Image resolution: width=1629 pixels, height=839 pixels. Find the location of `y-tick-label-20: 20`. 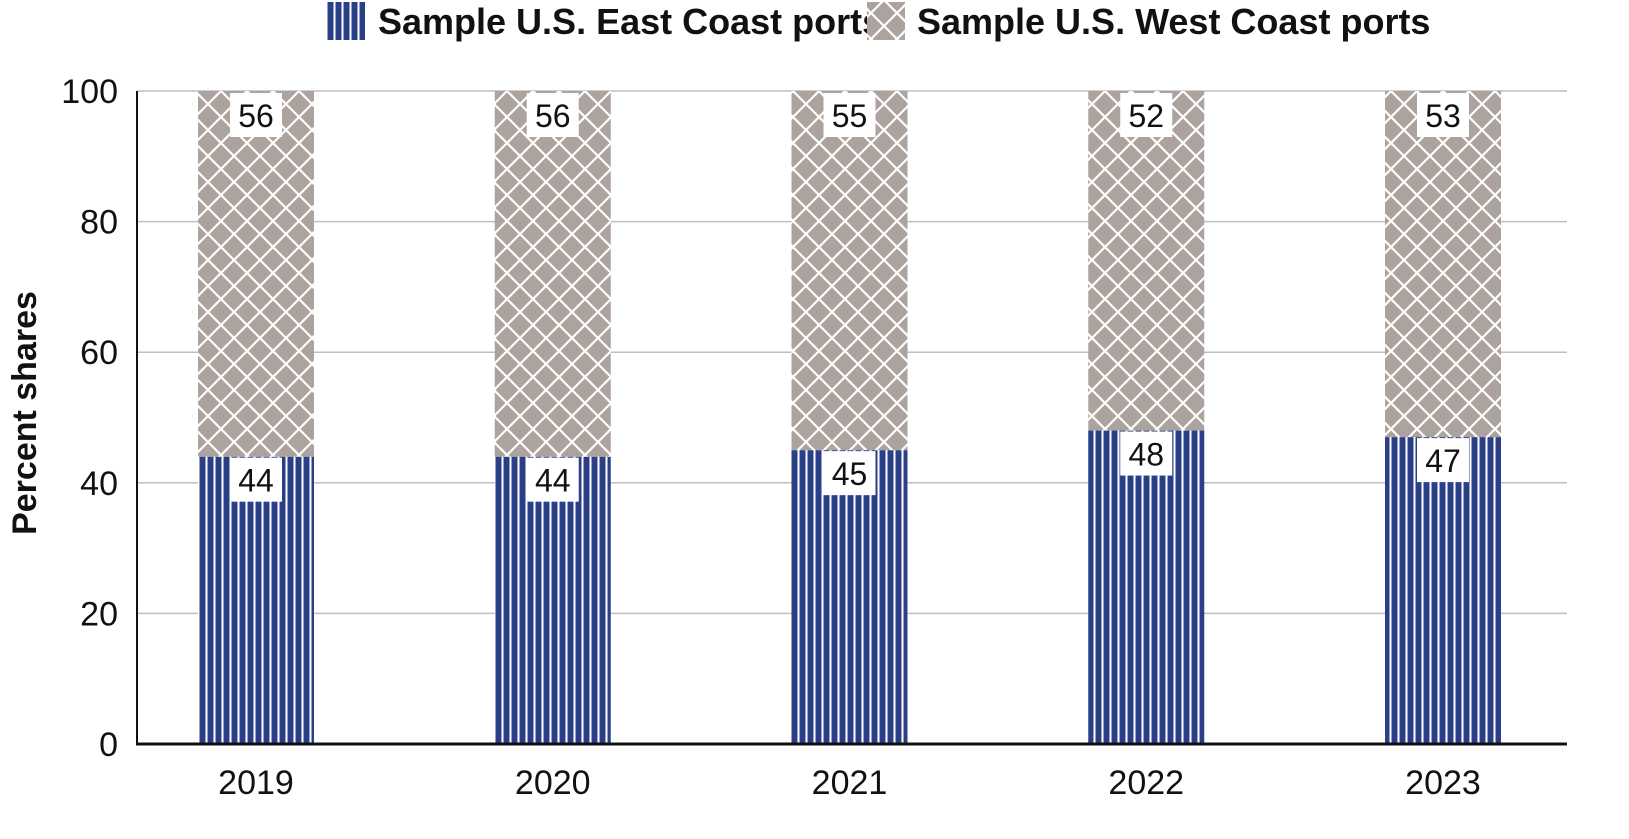

y-tick-label-20: 20 is located at coordinates (99, 614).